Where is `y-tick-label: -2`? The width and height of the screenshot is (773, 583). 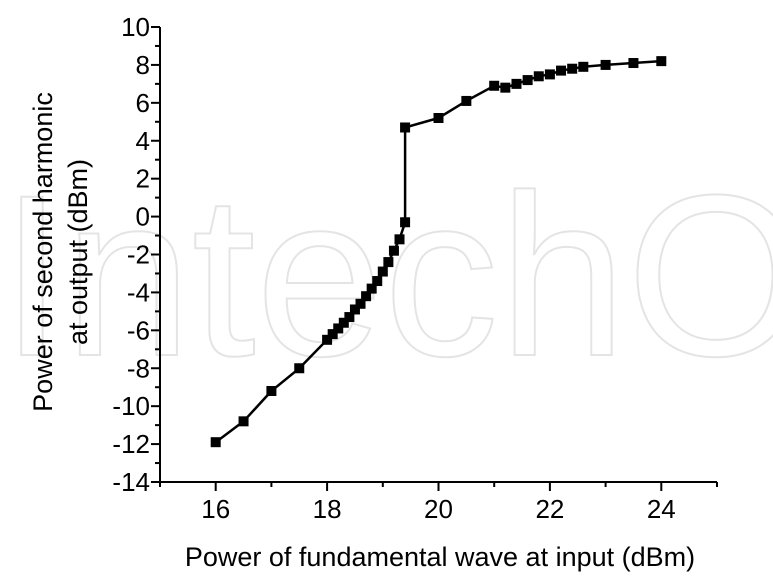 y-tick-label: -2 is located at coordinates (138, 255).